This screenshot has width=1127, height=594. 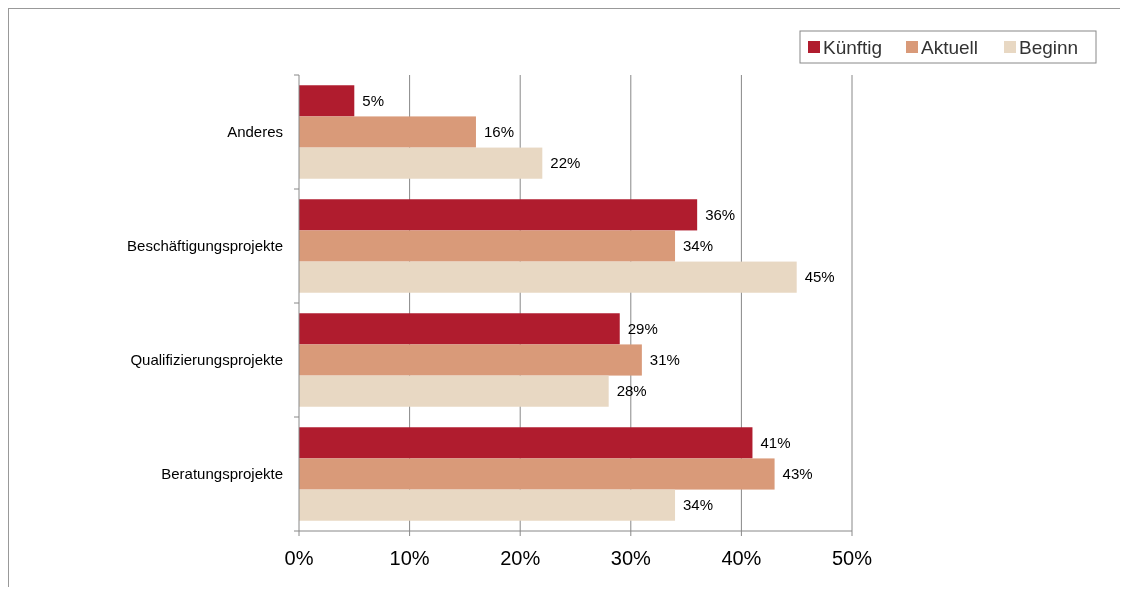 I want to click on data-label: 36%, so click(x=720, y=214).